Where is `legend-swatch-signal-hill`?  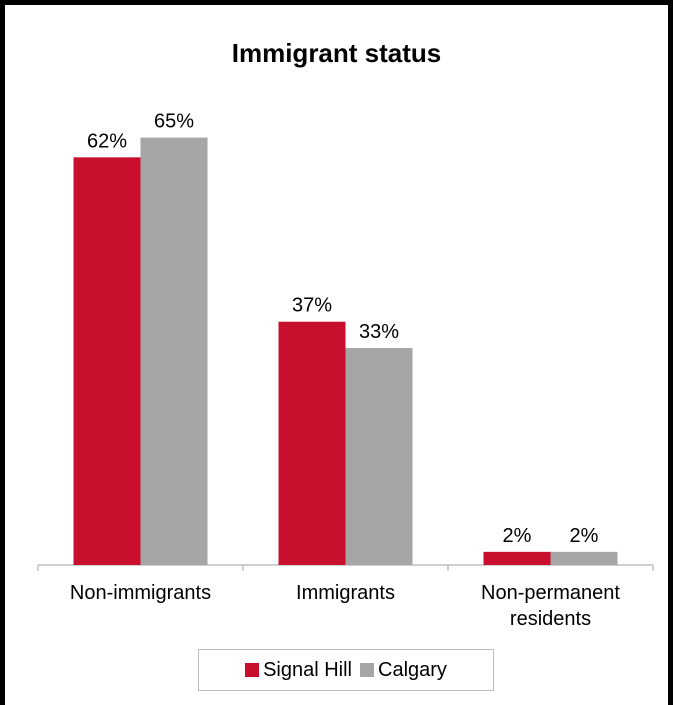 legend-swatch-signal-hill is located at coordinates (252, 670).